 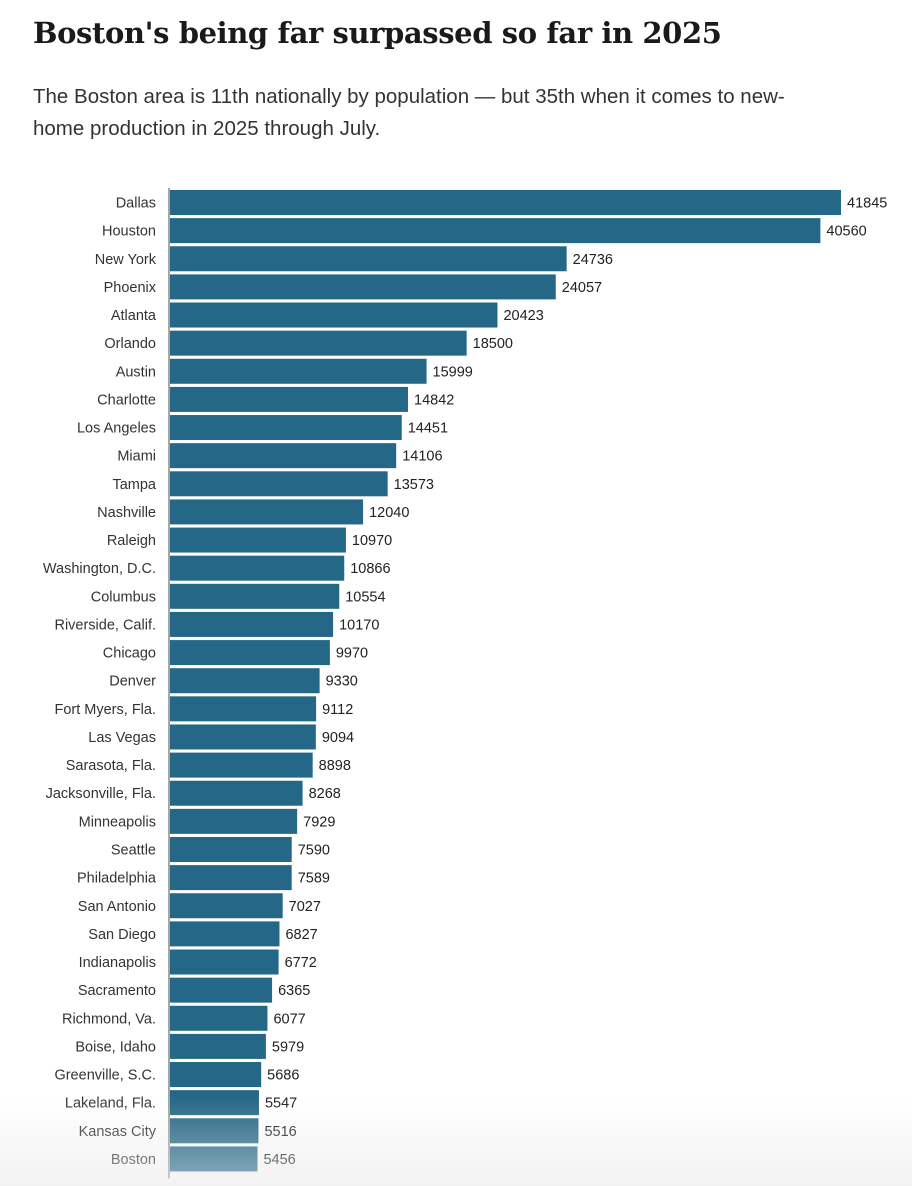 I want to click on value-label: 7590, so click(x=314, y=850).